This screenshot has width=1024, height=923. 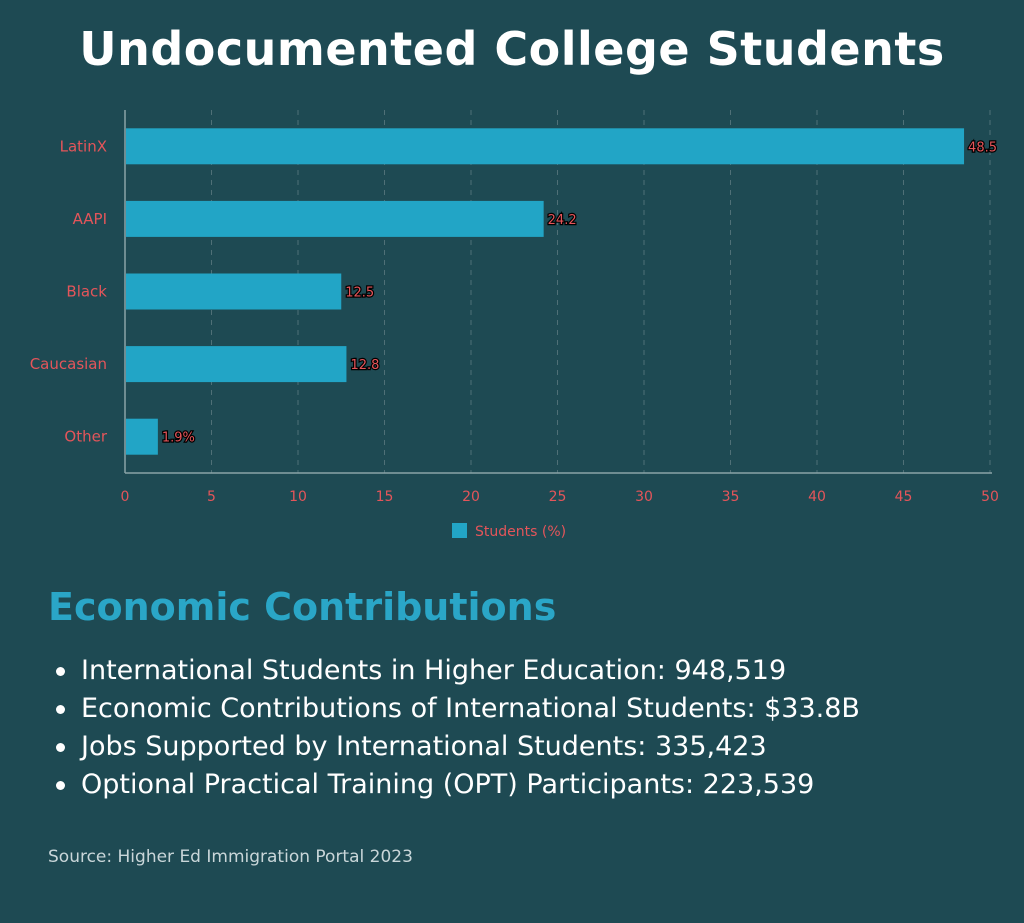 I want to click on x-tick-label: 25, so click(x=558, y=497).